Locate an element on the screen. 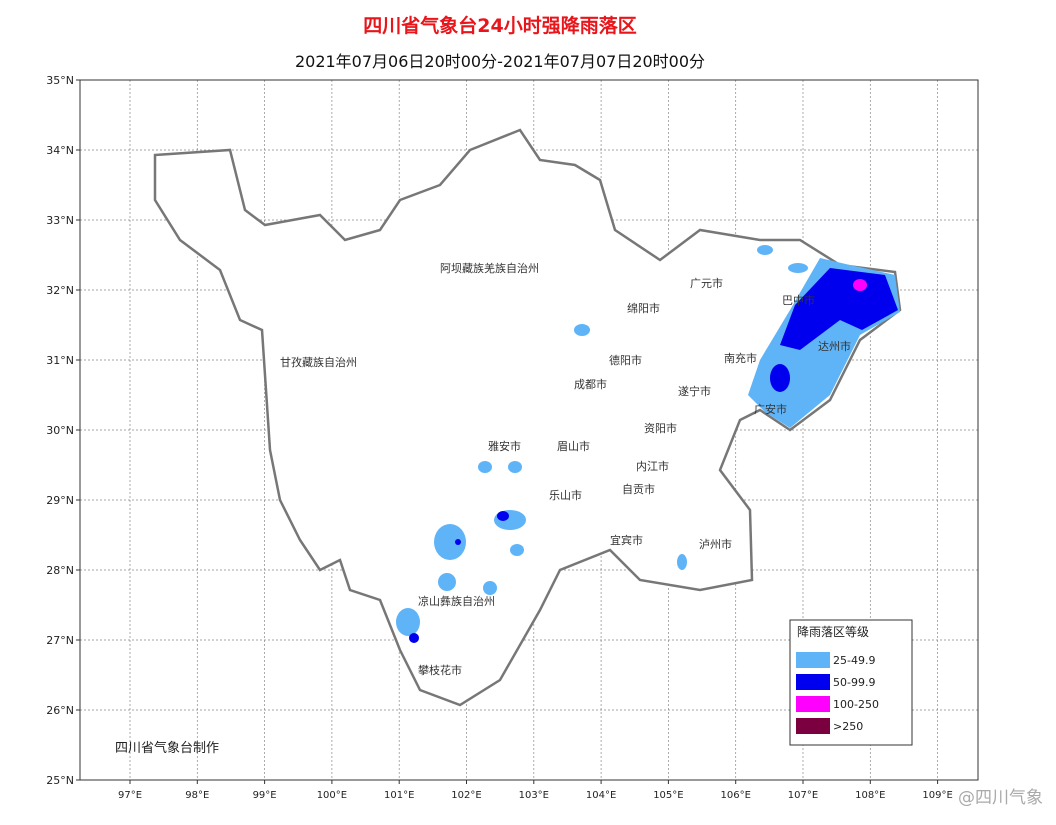  region-label: 德阳市 is located at coordinates (625, 360).